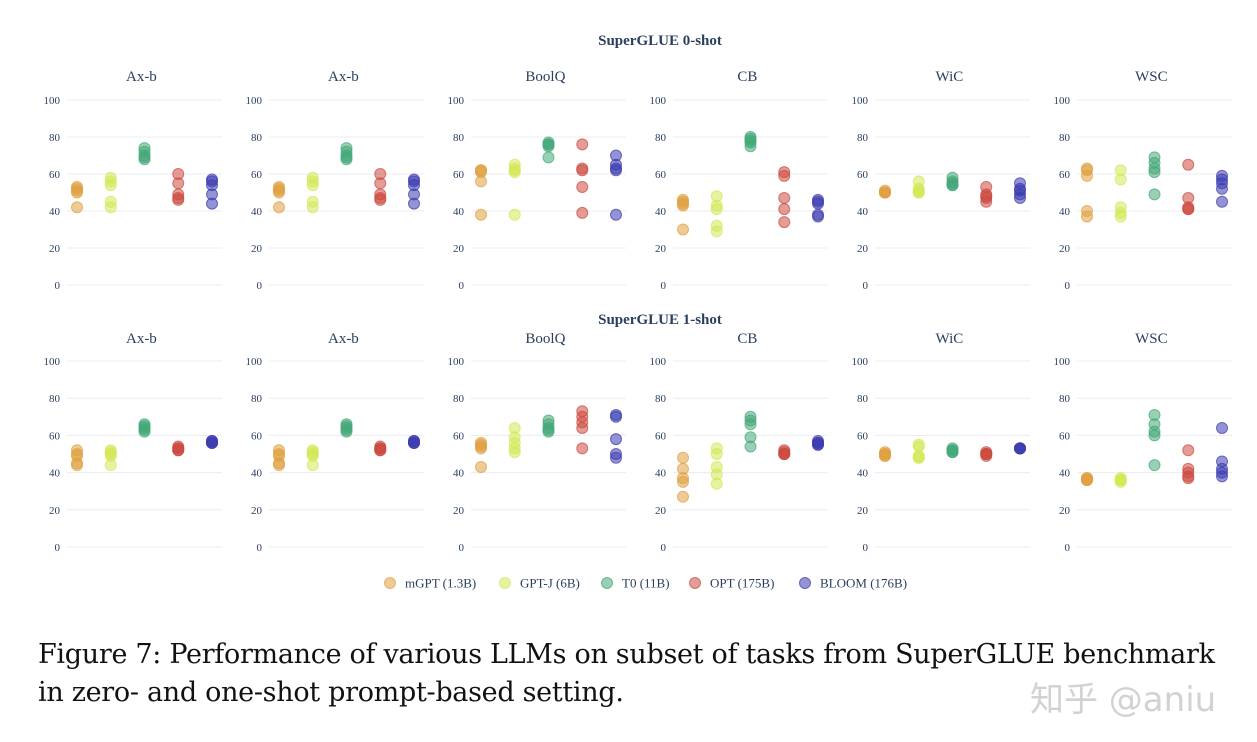 The height and width of the screenshot is (742, 1257). Describe the element at coordinates (607, 583) in the screenshot. I see `legend-marker-t0-11b` at that location.